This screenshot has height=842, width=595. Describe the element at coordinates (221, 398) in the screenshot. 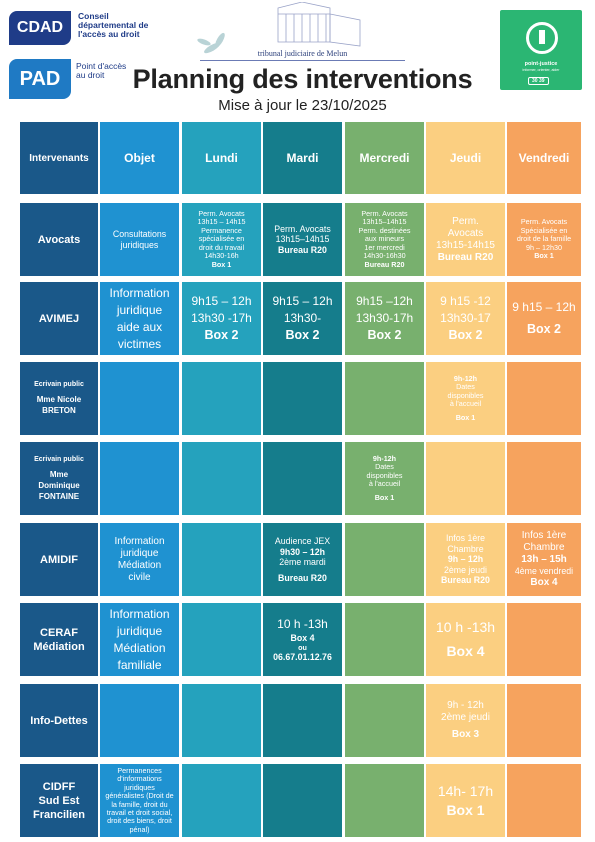

I see `schedule-cell-lundi` at that location.